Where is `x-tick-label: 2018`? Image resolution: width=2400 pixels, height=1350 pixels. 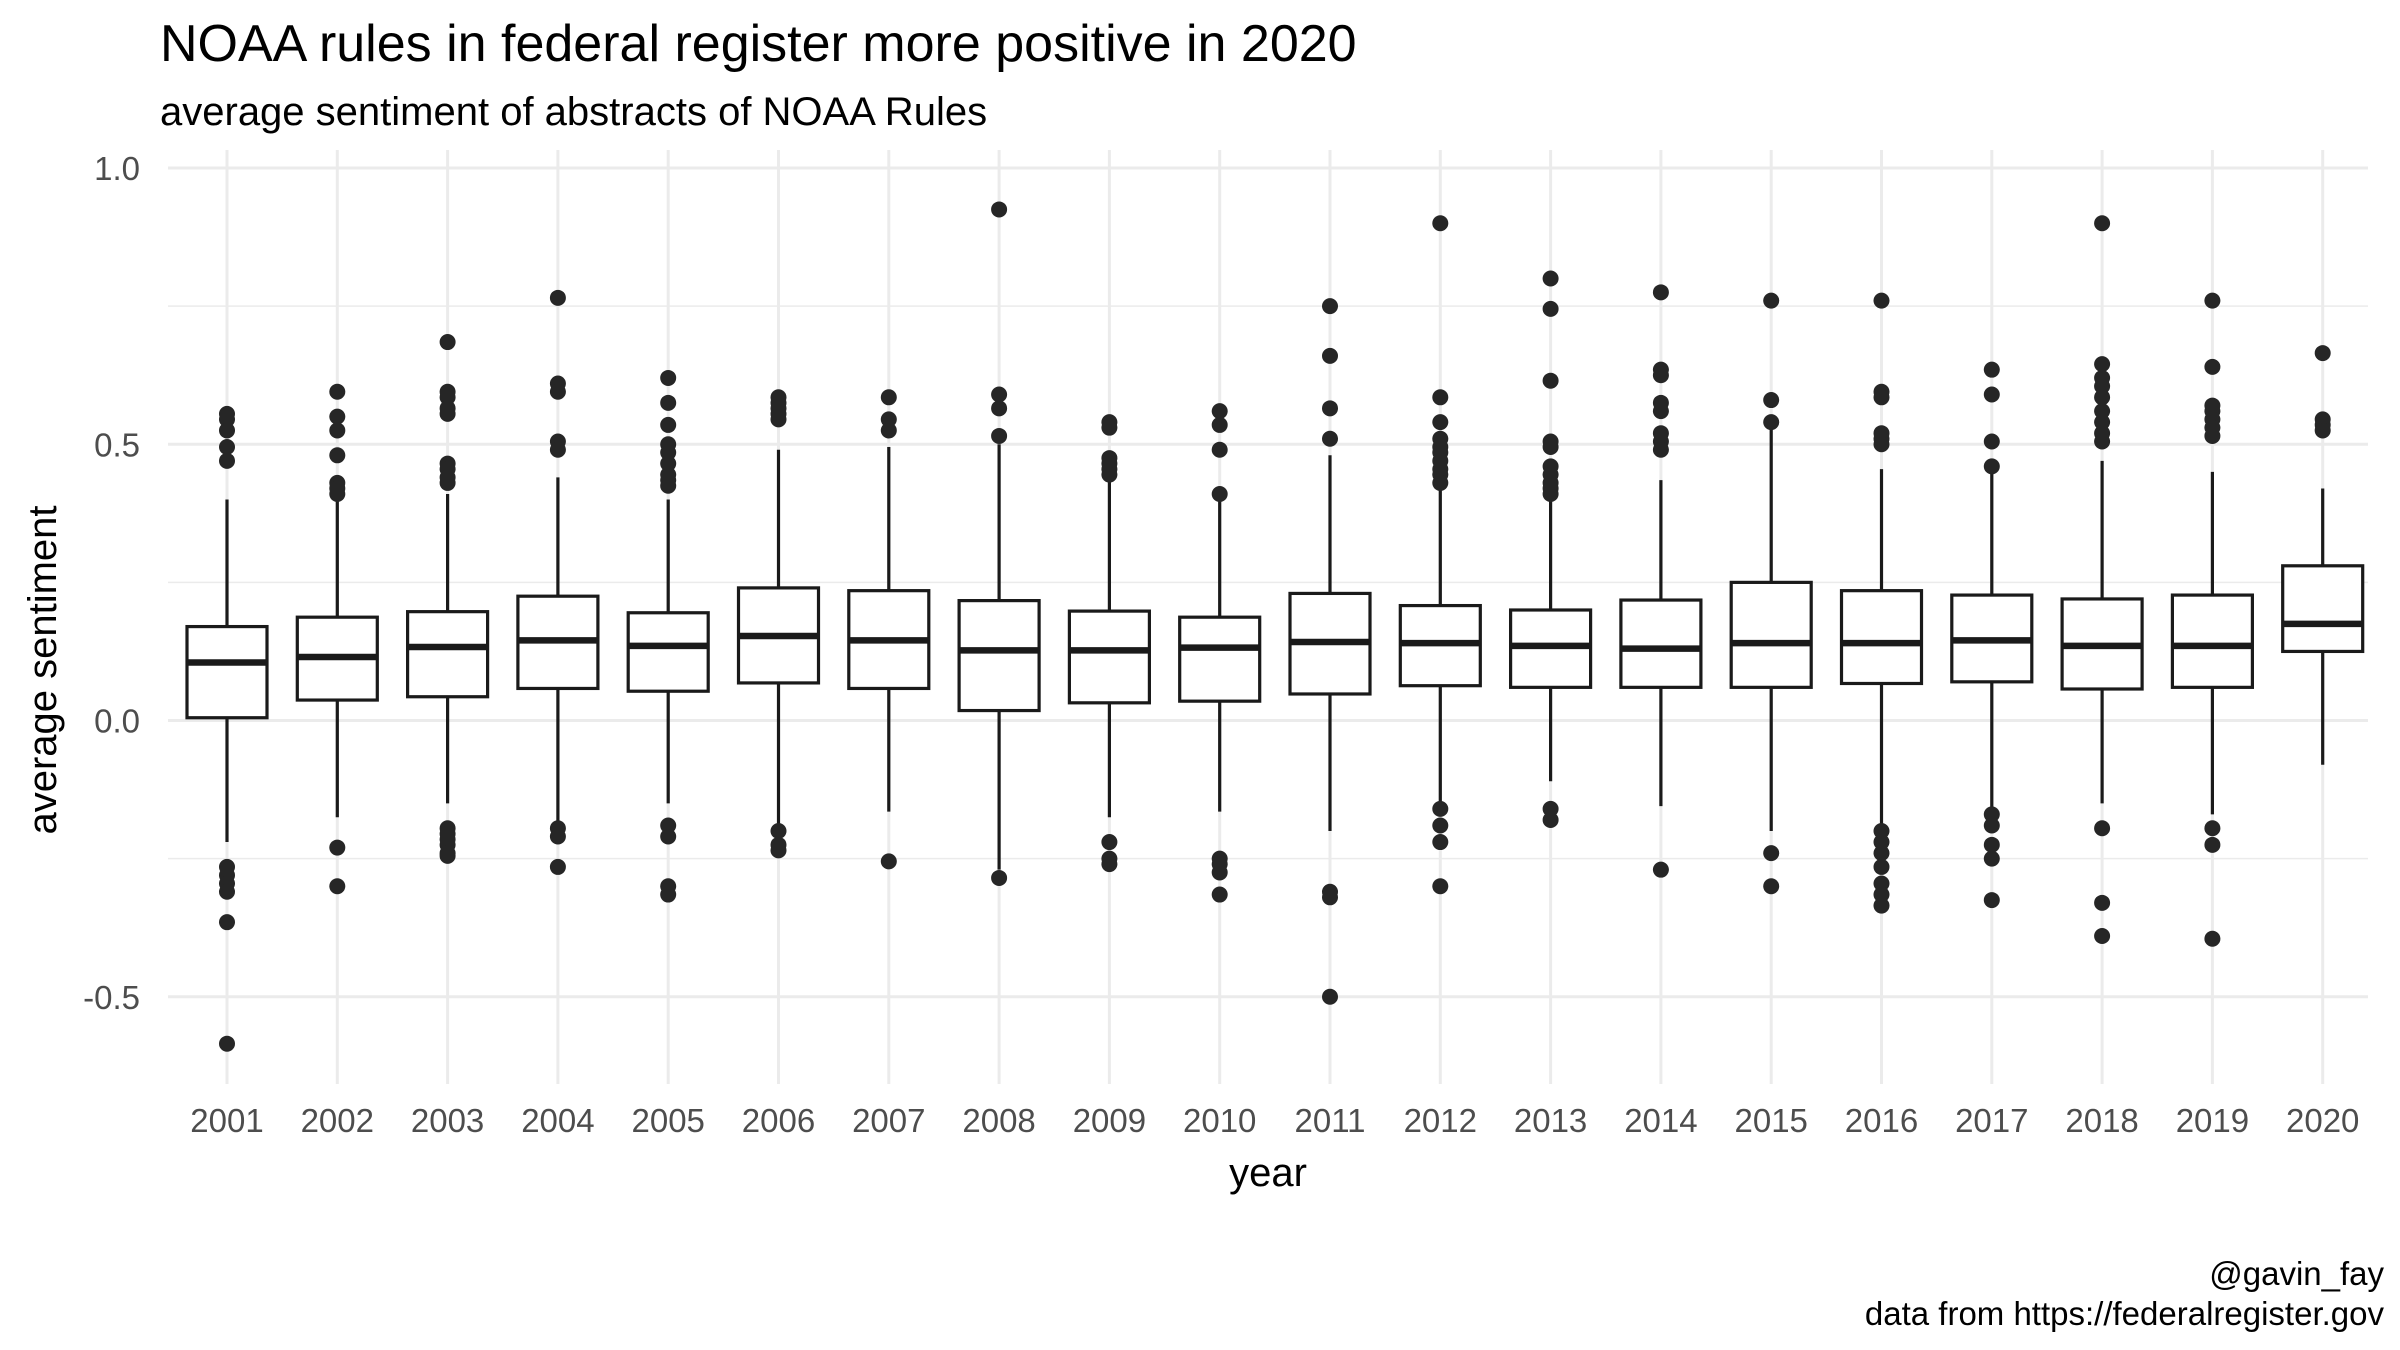 x-tick-label: 2018 is located at coordinates (2101, 1120).